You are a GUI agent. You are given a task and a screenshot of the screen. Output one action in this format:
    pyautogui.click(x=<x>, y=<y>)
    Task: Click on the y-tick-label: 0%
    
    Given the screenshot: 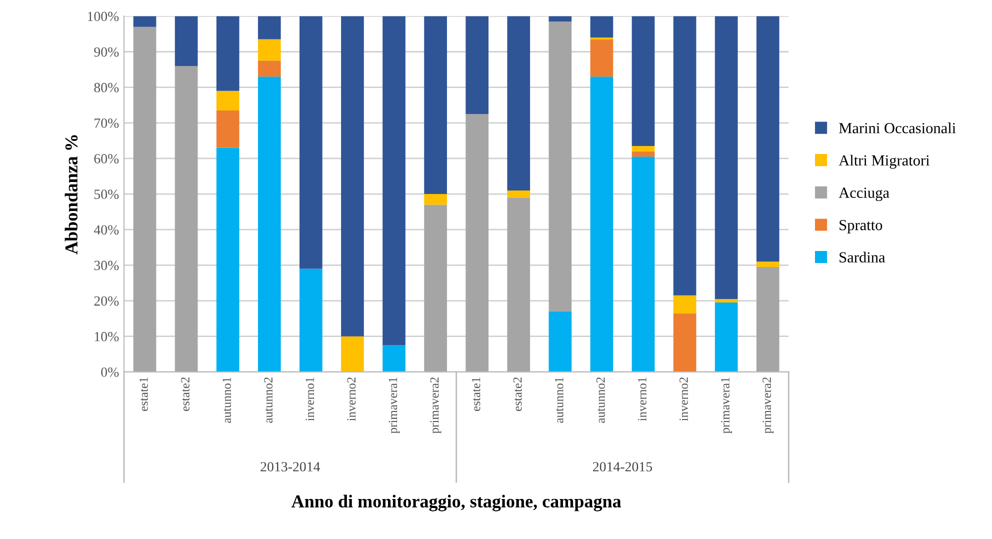 What is the action you would take?
    pyautogui.click(x=110, y=372)
    